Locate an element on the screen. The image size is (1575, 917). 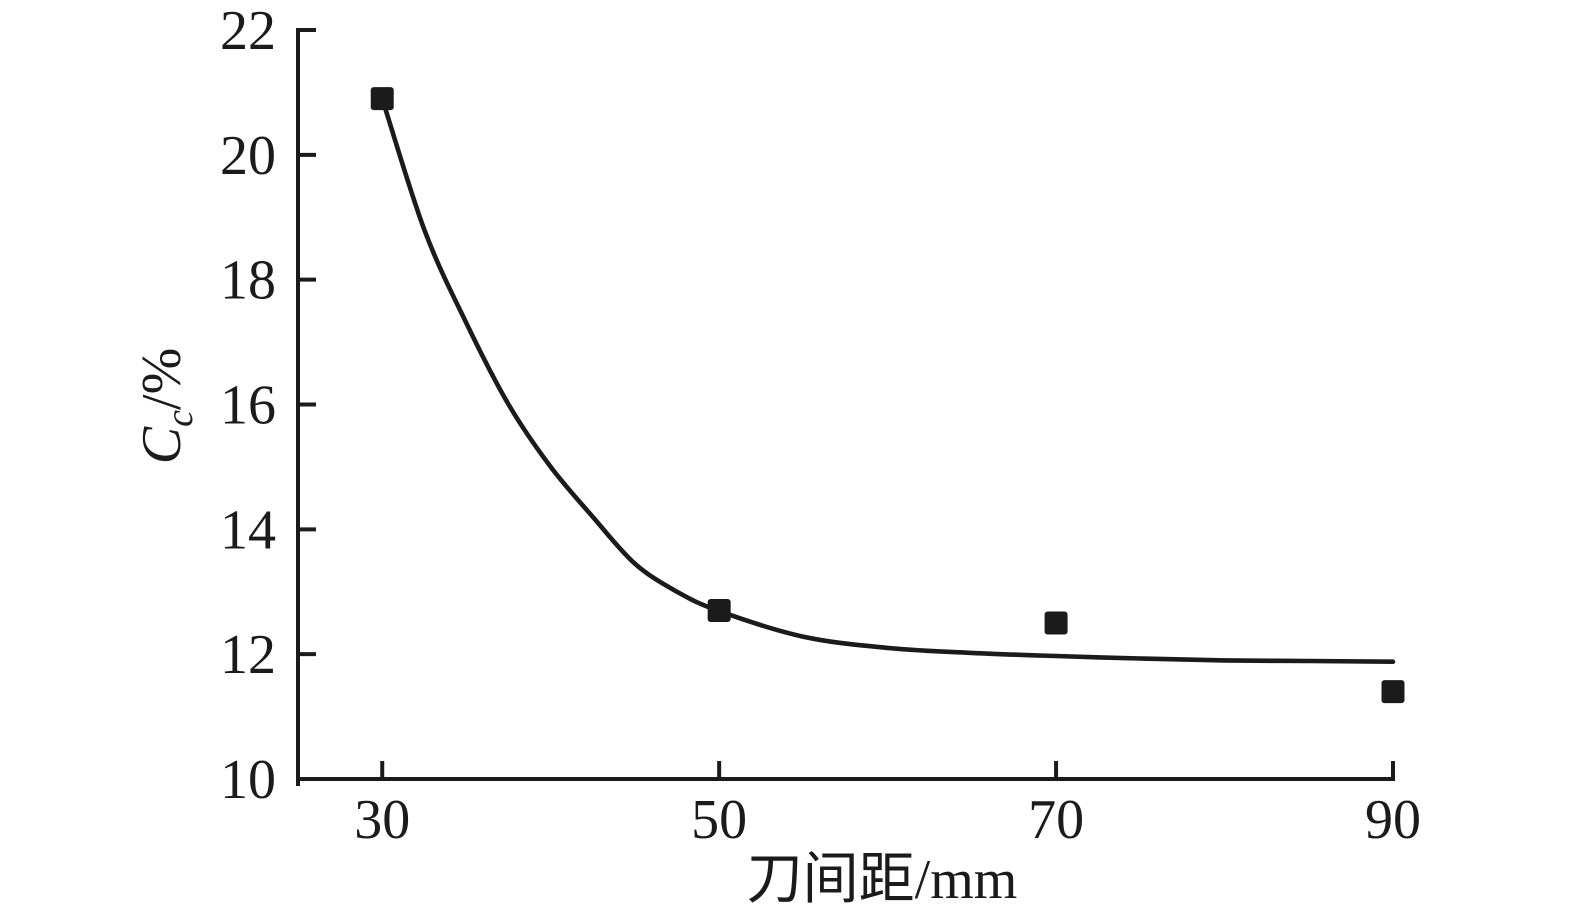
y-axis-title-suffix: /% is located at coordinates (162, 379).